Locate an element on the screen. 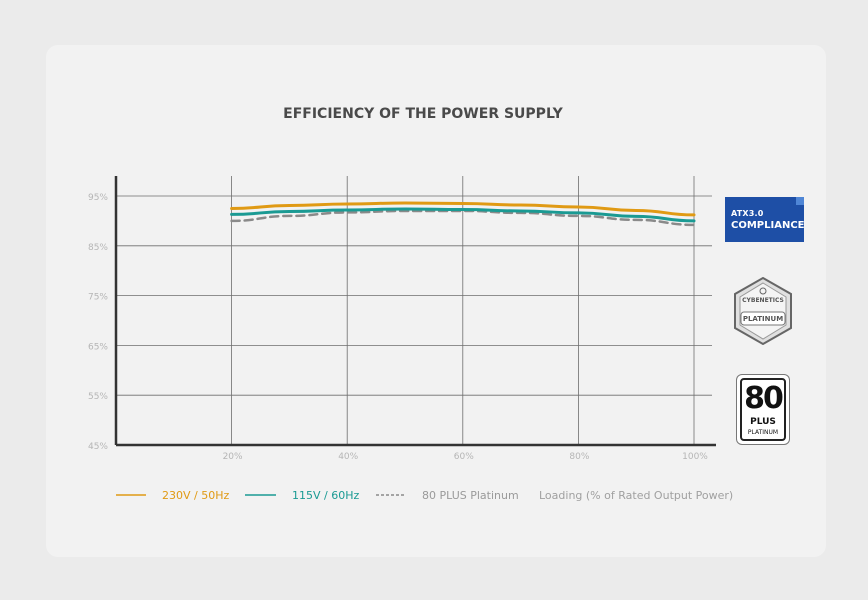  legend-label: 80 PLUS Platinum is located at coordinates (470, 495).